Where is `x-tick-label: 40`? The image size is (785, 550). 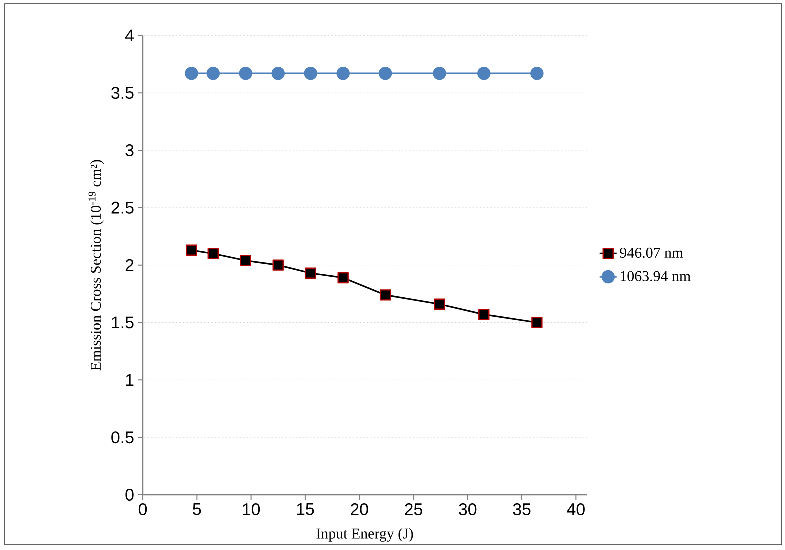 x-tick-label: 40 is located at coordinates (576, 510).